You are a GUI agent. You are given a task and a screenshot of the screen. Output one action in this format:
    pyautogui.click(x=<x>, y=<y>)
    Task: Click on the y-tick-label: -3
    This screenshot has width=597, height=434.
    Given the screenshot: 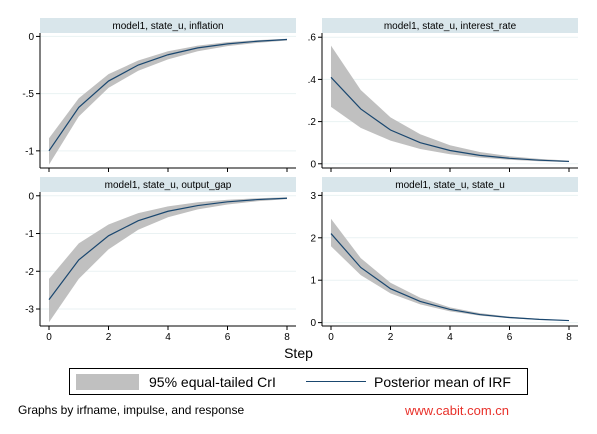 What is the action you would take?
    pyautogui.click(x=29, y=310)
    